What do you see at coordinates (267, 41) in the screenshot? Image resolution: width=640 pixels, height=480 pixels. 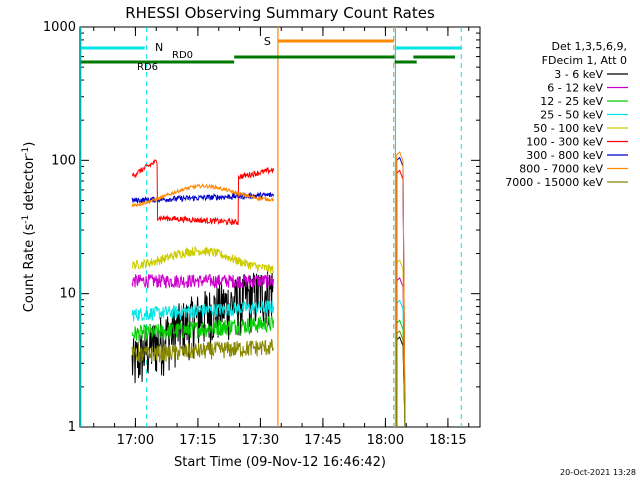 I see `saa-label: S` at bounding box center [267, 41].